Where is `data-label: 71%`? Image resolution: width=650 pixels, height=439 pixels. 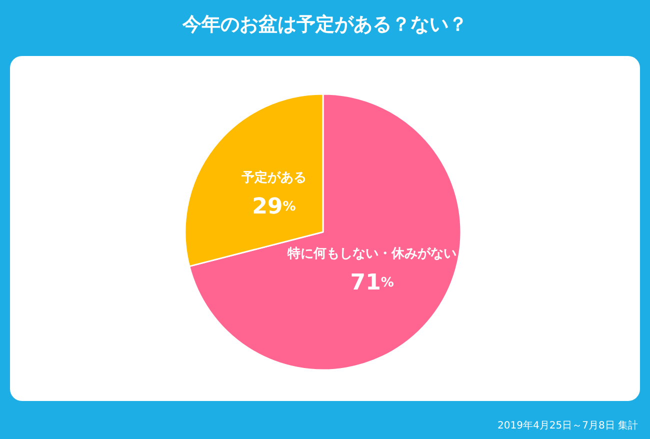 data-label: 71% is located at coordinates (372, 283).